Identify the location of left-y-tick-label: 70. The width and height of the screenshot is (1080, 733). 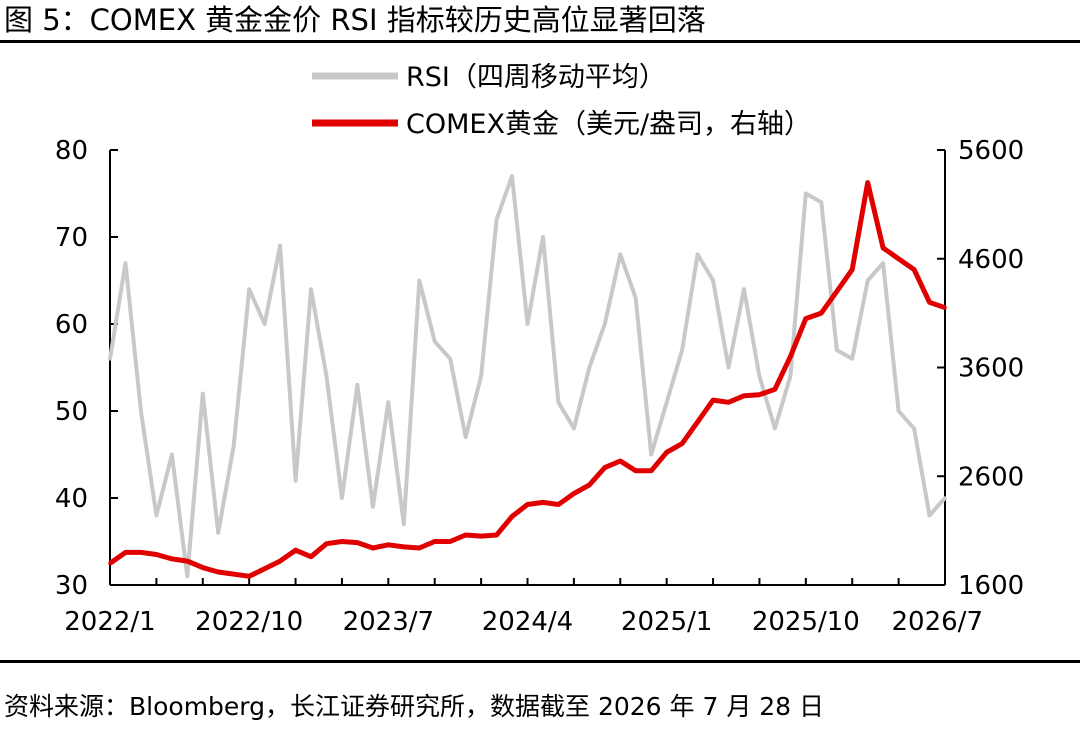
(71, 238).